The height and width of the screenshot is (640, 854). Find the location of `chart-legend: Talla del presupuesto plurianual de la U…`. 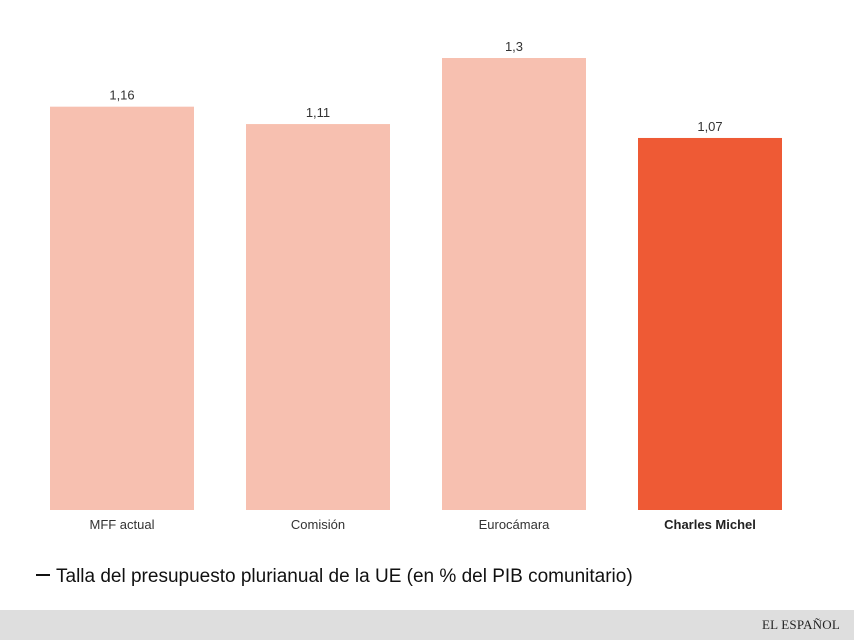

chart-legend: Talla del presupuesto plurianual de la U… is located at coordinates (334, 577).